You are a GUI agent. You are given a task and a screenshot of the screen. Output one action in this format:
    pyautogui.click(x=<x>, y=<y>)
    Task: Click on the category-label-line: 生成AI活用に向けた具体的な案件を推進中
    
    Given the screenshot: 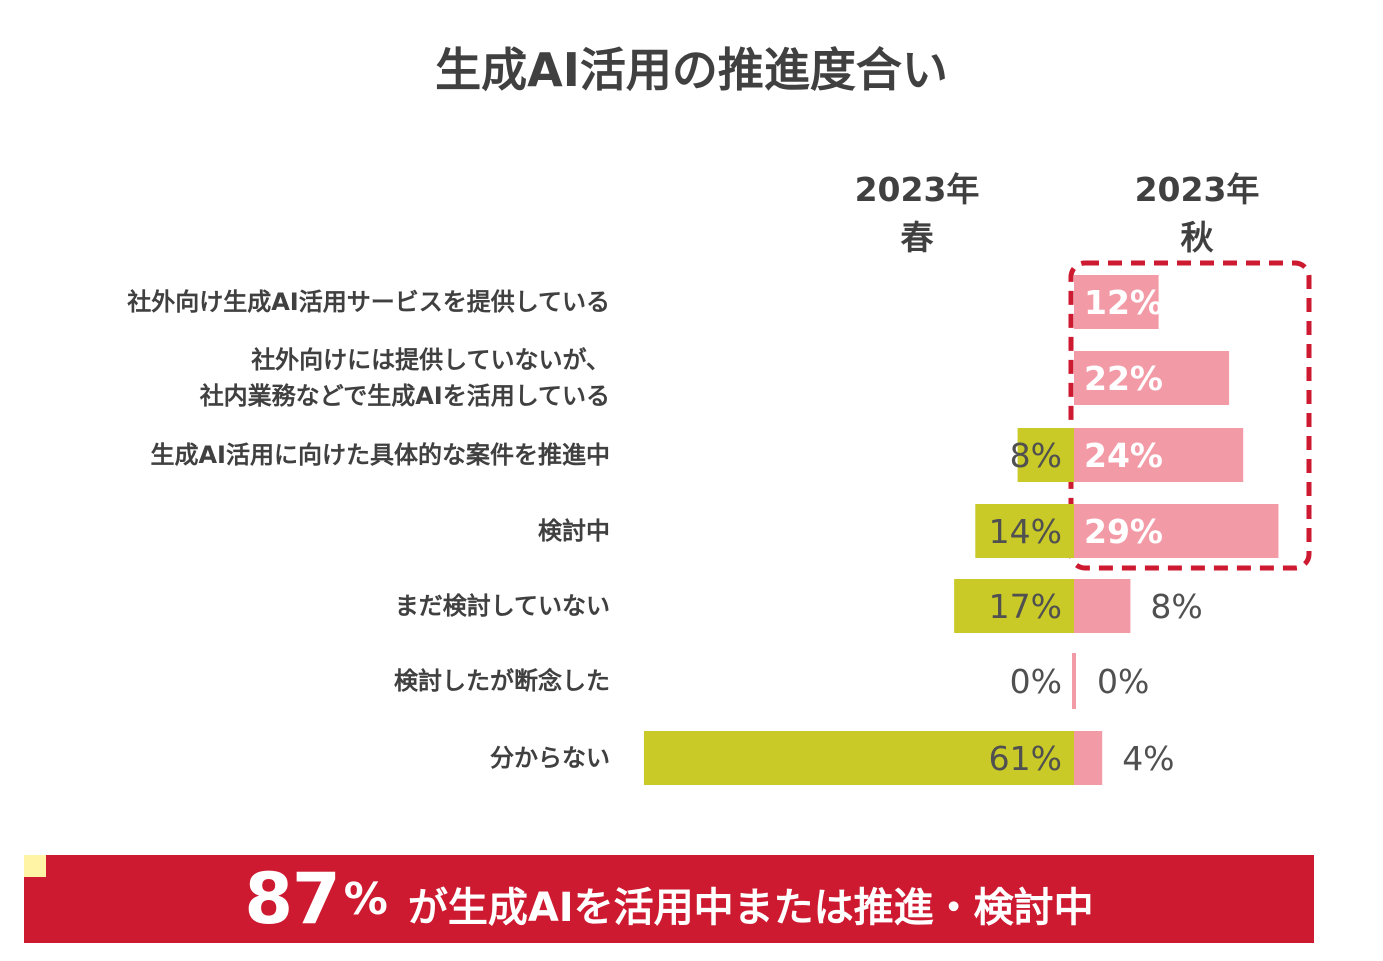 What is the action you would take?
    pyautogui.click(x=380, y=455)
    